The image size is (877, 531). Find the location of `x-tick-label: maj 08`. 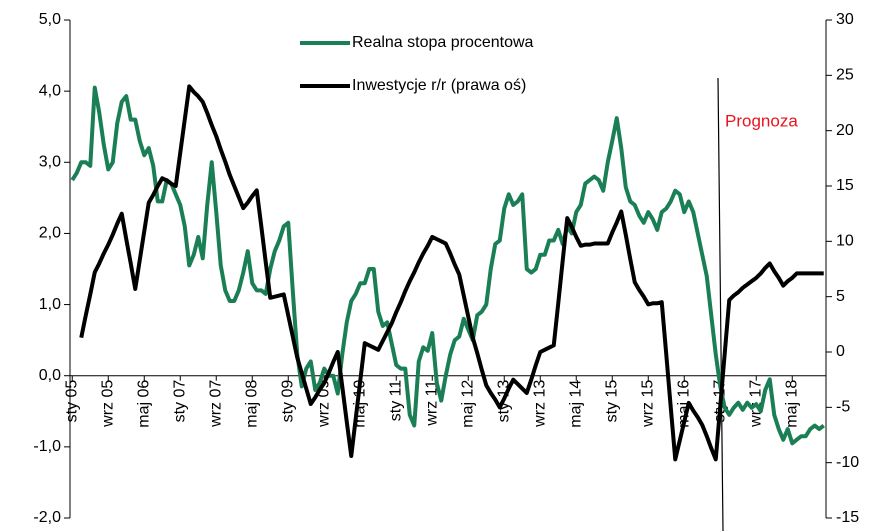

x-tick-label: maj 08 is located at coordinates (251, 404).